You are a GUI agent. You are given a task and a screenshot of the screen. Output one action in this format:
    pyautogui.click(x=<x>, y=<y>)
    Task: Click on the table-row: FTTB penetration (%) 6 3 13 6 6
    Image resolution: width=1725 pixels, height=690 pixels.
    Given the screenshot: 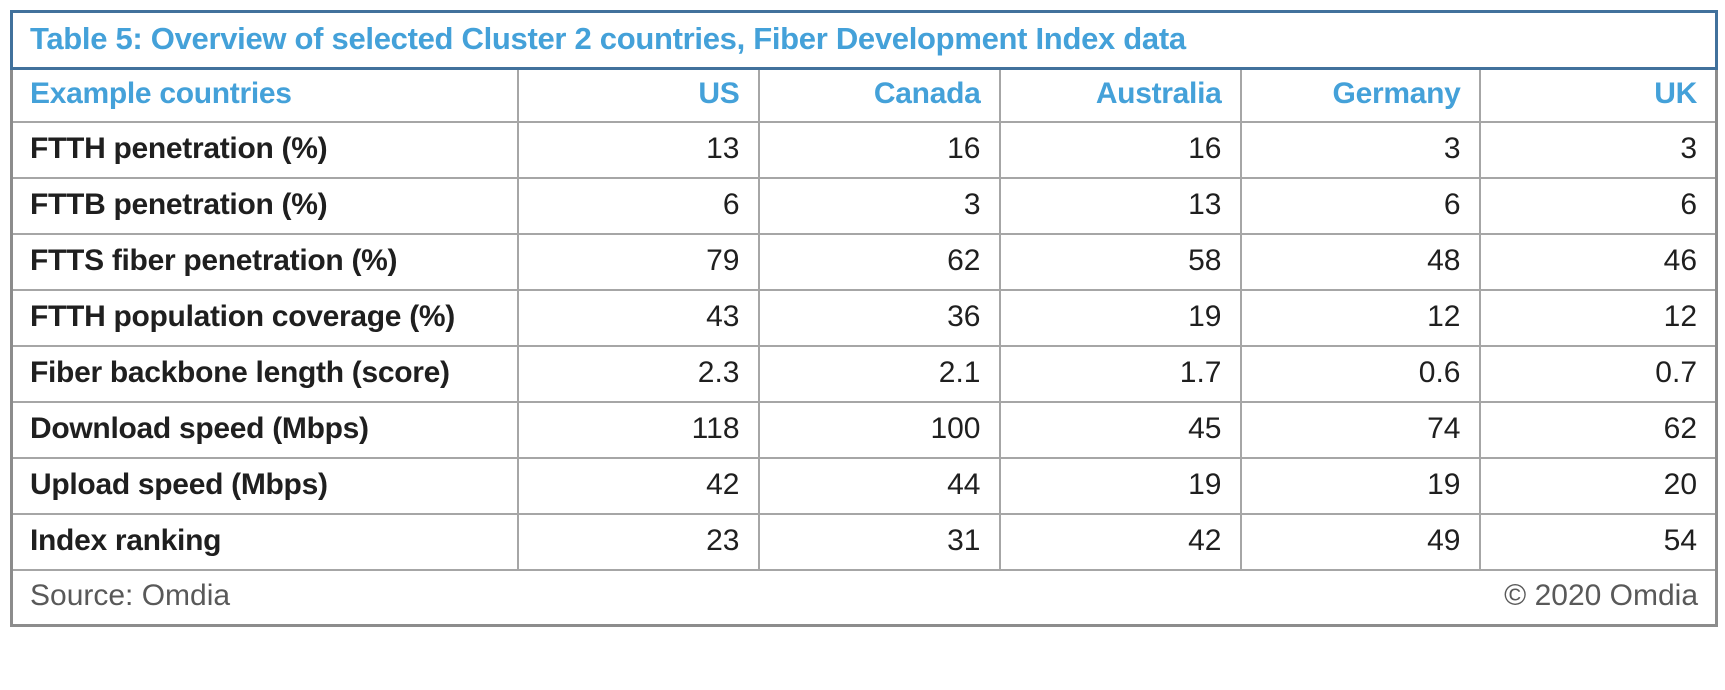 What is the action you would take?
    pyautogui.click(x=864, y=205)
    